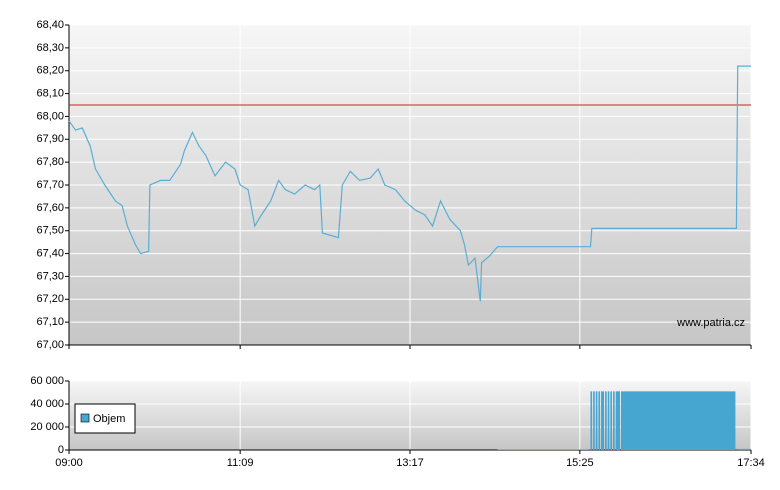 This screenshot has width=780, height=490. I want to click on y-tick-label: 0, so click(61, 450).